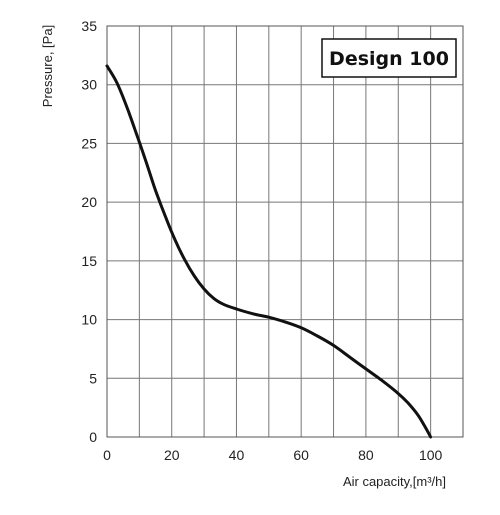  Describe the element at coordinates (89, 85) in the screenshot. I see `y-tick-label: 30` at that location.